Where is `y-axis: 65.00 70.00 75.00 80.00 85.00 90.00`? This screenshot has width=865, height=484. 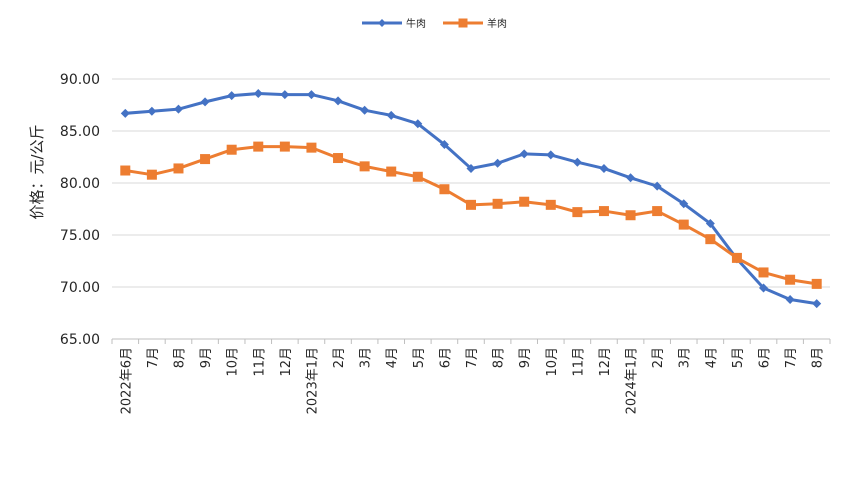 y-axis: 65.00 70.00 75.00 80.00 85.00 90.00 is located at coordinates (80, 210).